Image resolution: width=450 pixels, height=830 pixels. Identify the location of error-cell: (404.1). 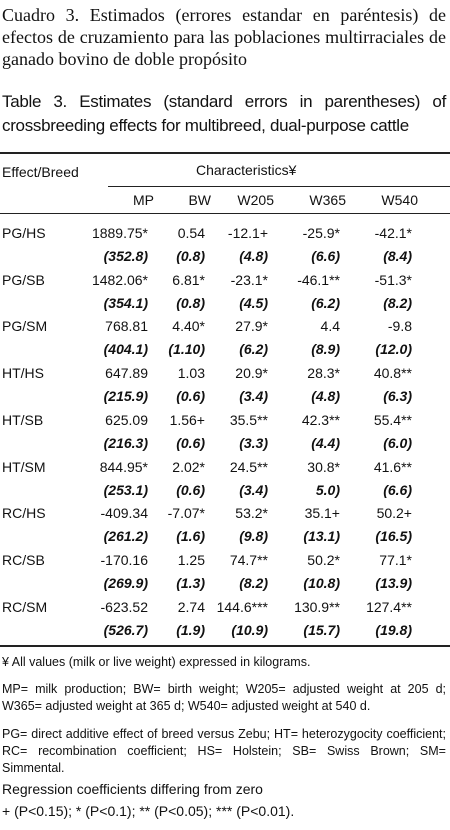
(125, 349).